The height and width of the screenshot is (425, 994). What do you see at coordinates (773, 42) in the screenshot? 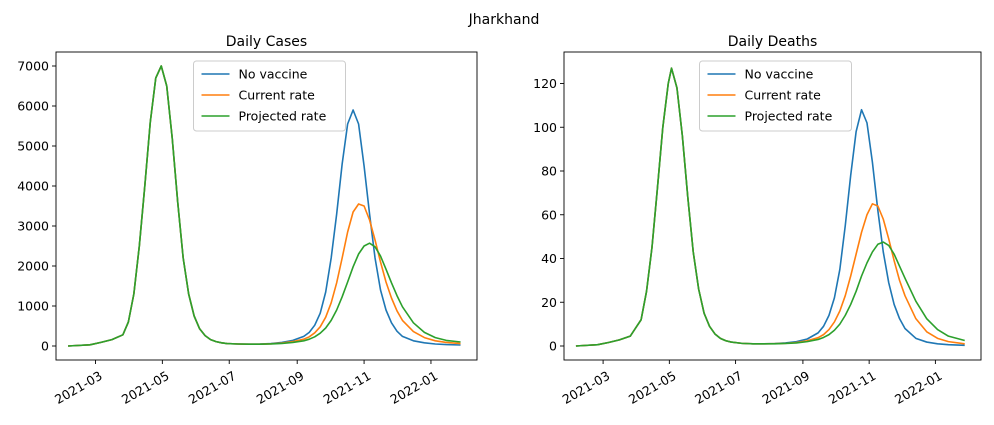
I see `chart-title: Daily Deaths` at bounding box center [773, 42].